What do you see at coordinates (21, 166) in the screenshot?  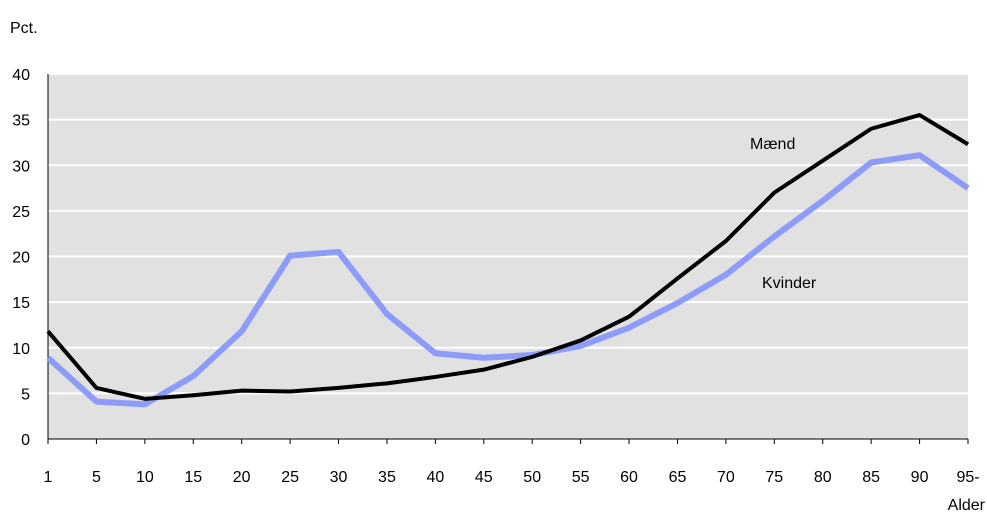 I see `y-tick-label: 30` at bounding box center [21, 166].